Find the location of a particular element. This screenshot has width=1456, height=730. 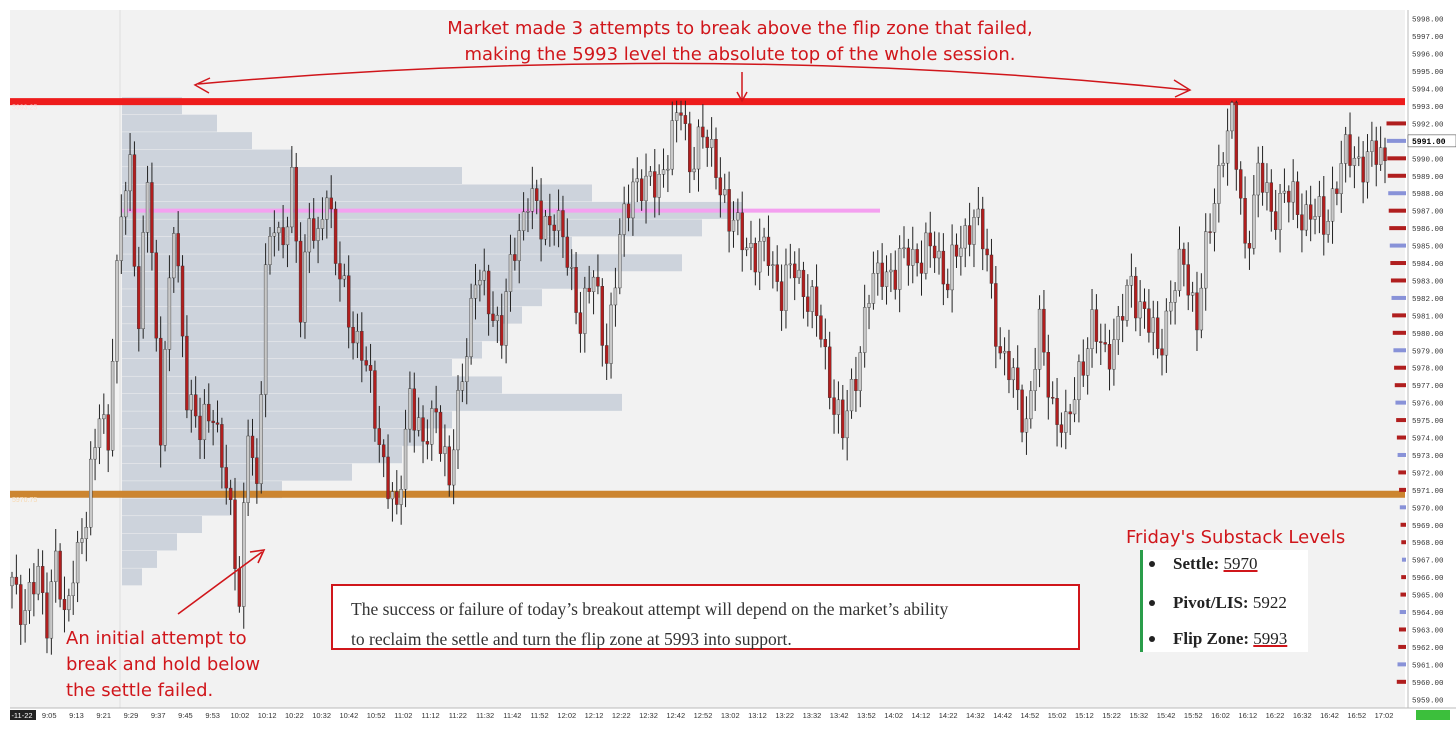

levels-title: Friday's Substack Levels is located at coordinates (1236, 537).